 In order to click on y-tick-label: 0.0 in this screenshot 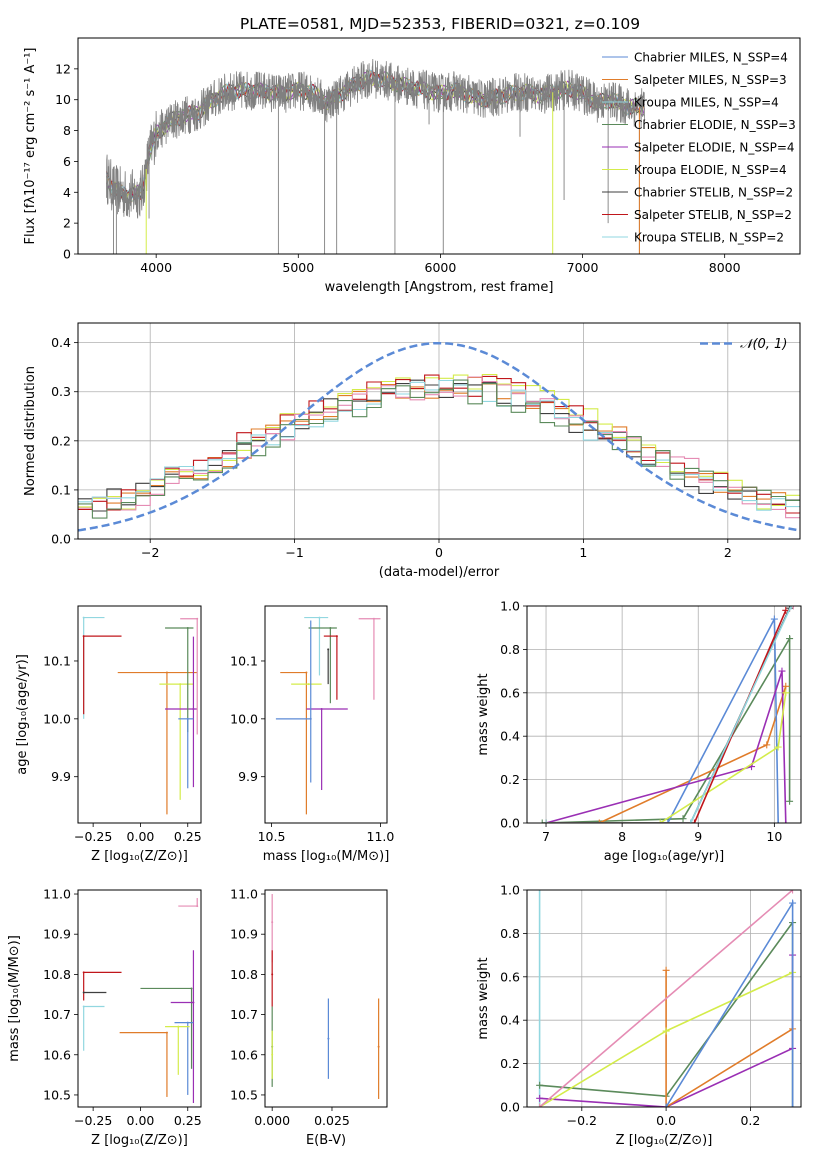, I will do `click(510, 1107)`.